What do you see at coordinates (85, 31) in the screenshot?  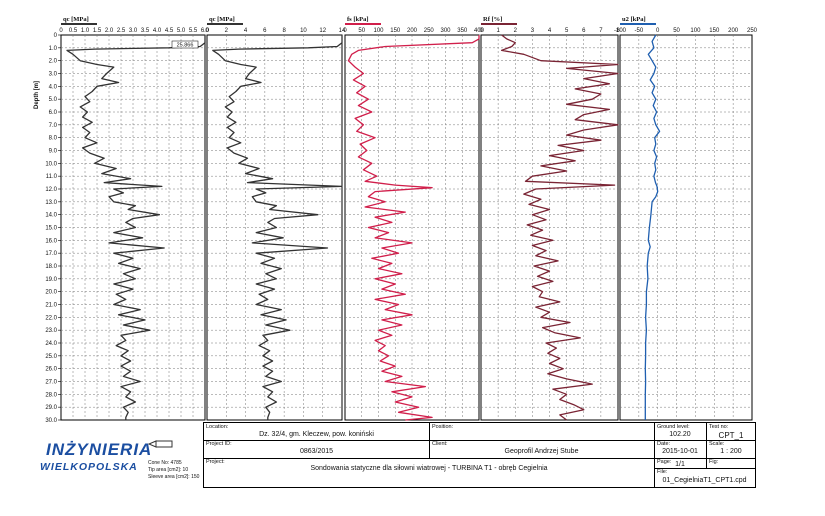 I see `panel-tick-label: 1.0` at bounding box center [85, 31].